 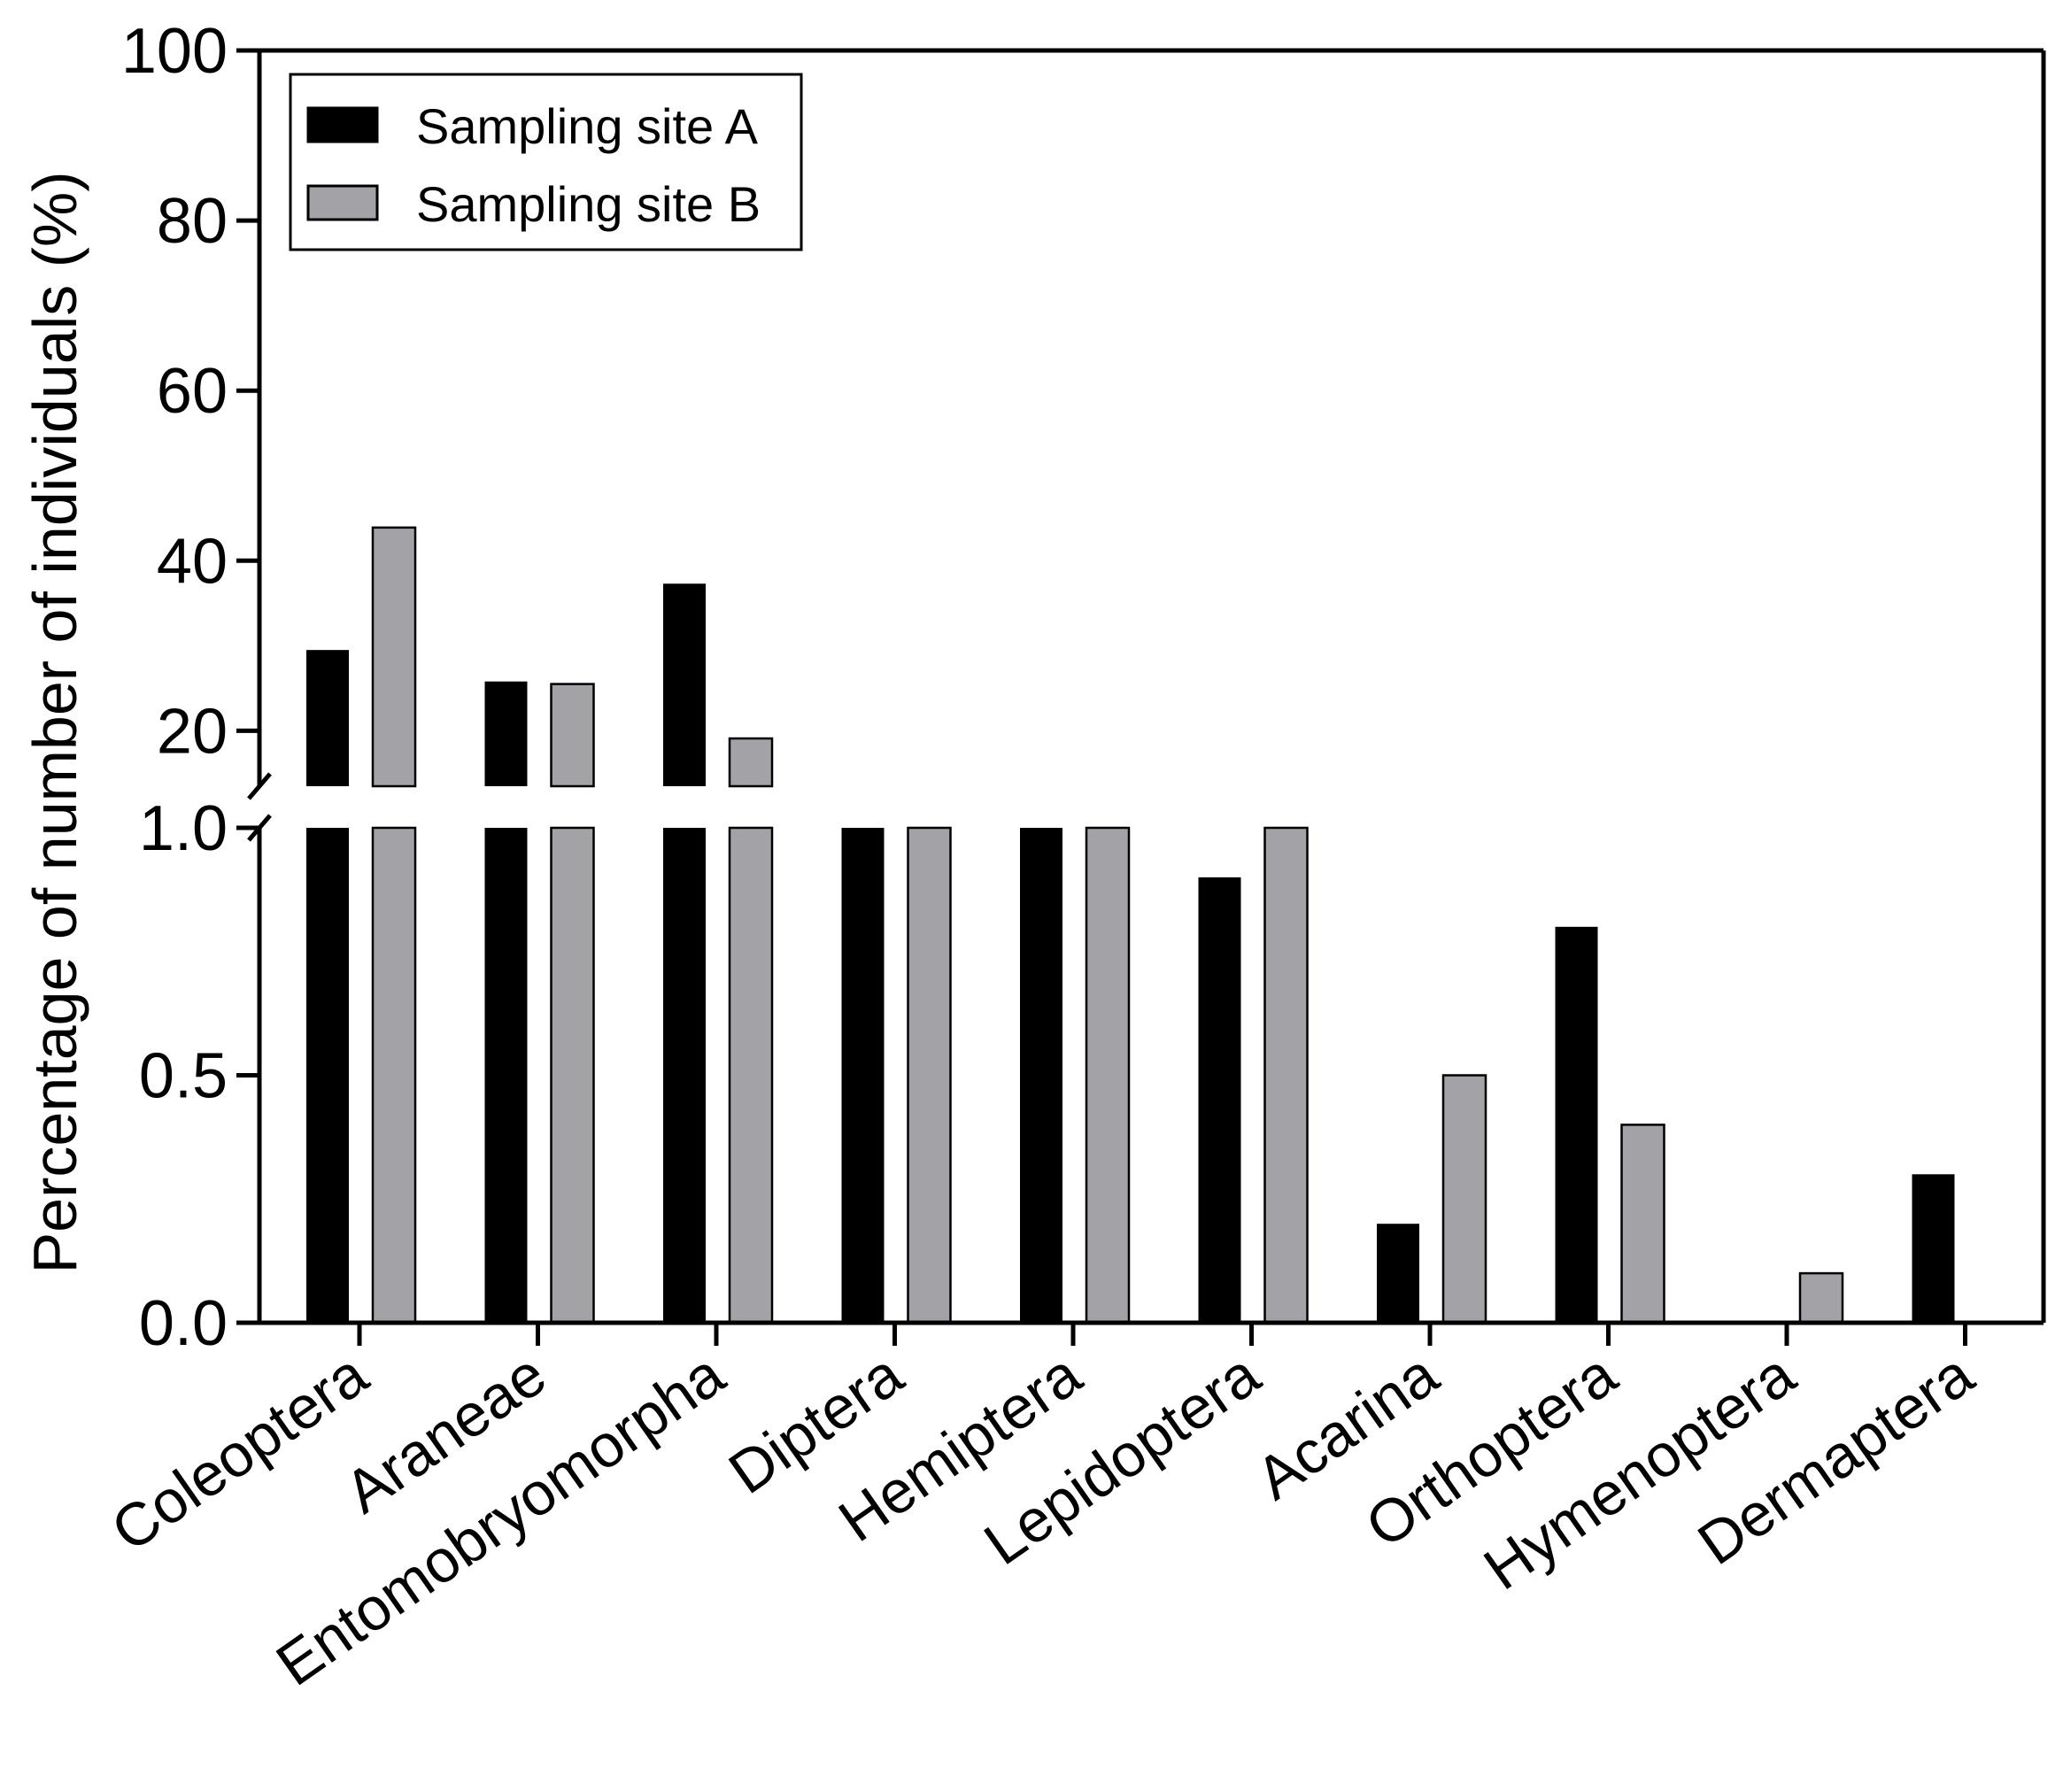 I want to click on legend-swatch-site-a, so click(x=342, y=125).